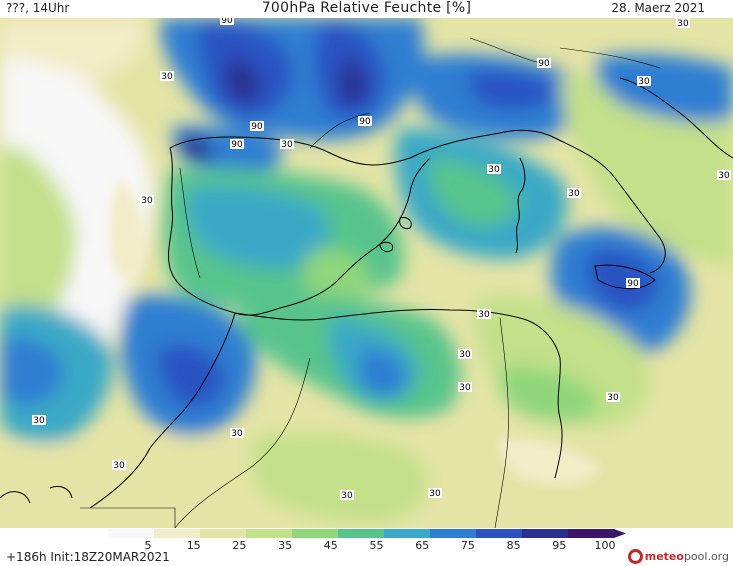 The width and height of the screenshot is (733, 566). I want to click on africa-west-coastline, so click(162, 410).